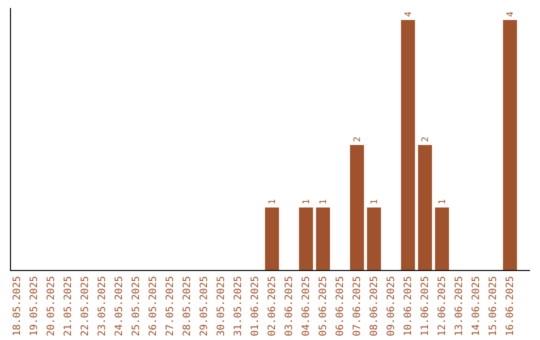 The image size is (540, 340). Describe the element at coordinates (289, 306) in the screenshot. I see `x-tick-label: 03.06.2025` at that location.